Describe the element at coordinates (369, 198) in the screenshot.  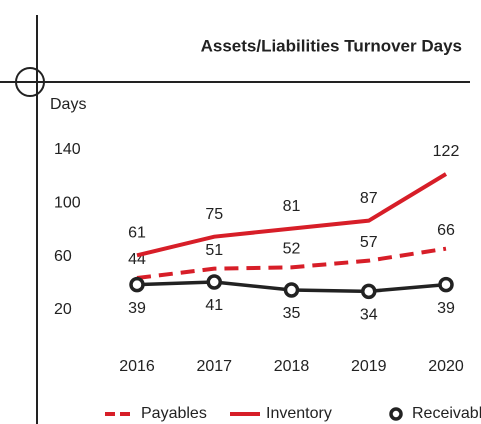
I see `data-label: 87` at that location.